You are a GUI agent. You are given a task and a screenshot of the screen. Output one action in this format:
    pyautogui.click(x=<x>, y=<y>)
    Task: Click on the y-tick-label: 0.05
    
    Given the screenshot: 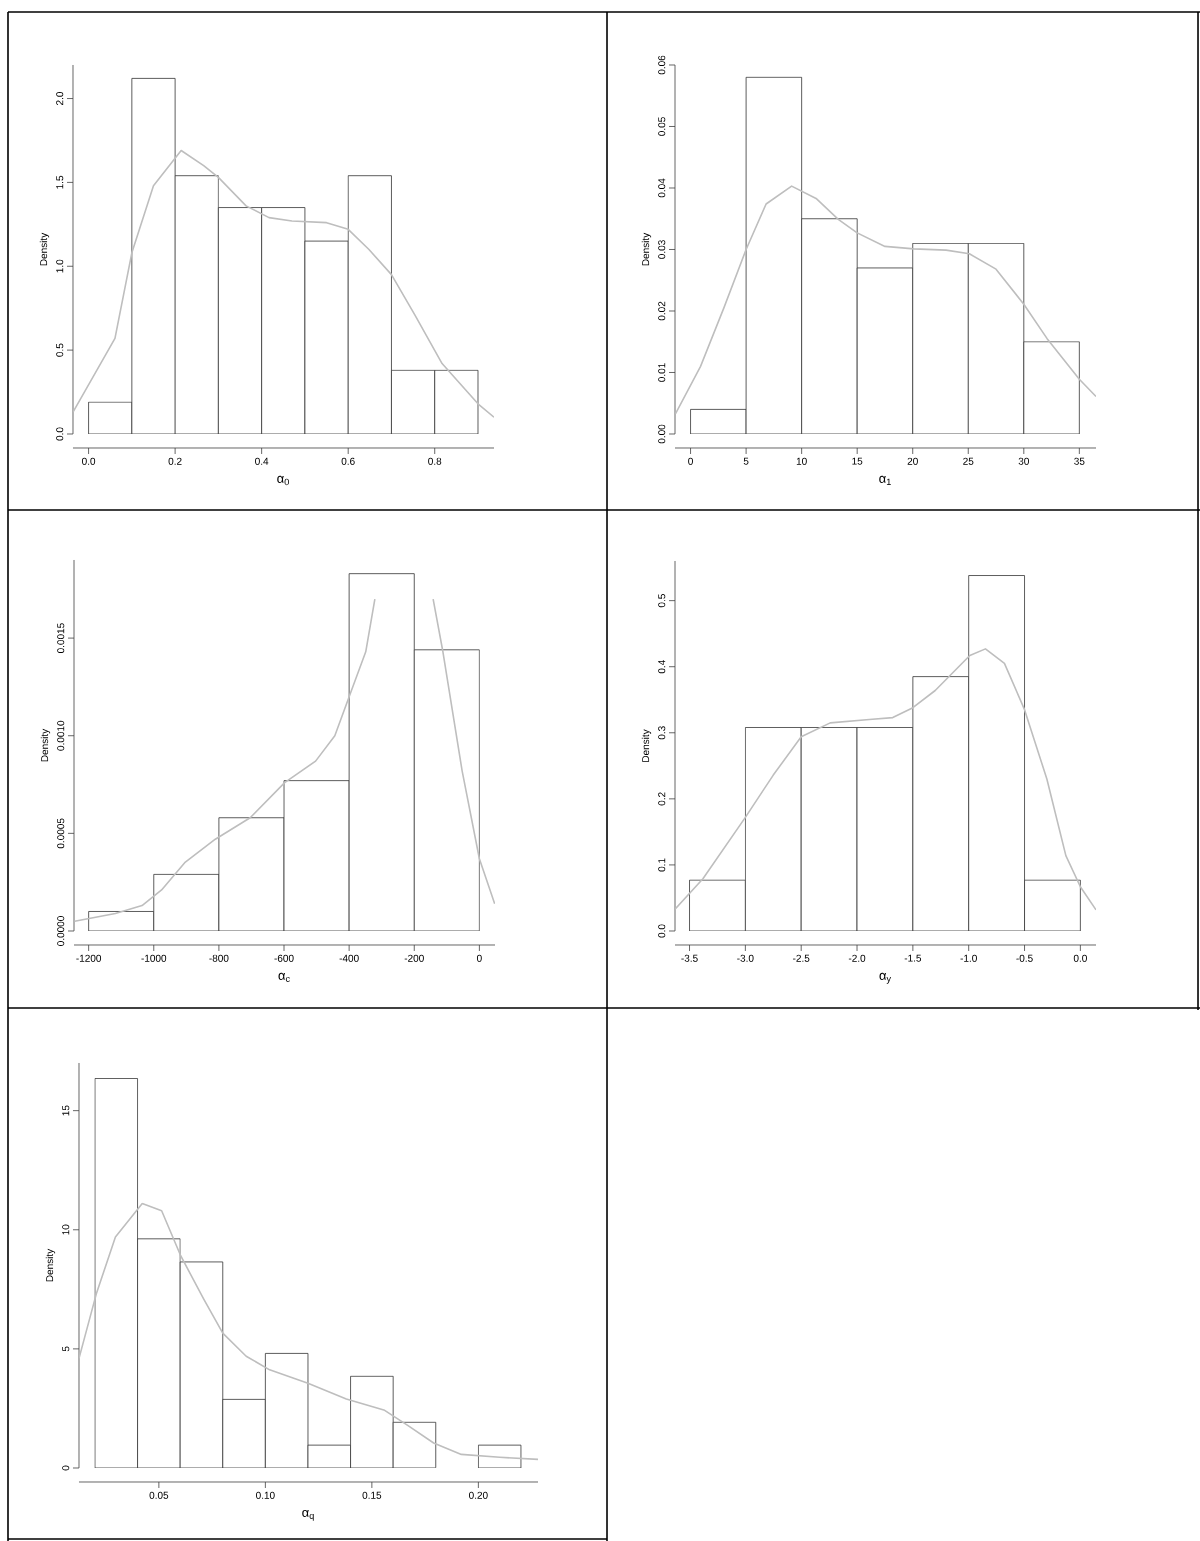 What is the action you would take?
    pyautogui.click(x=662, y=126)
    